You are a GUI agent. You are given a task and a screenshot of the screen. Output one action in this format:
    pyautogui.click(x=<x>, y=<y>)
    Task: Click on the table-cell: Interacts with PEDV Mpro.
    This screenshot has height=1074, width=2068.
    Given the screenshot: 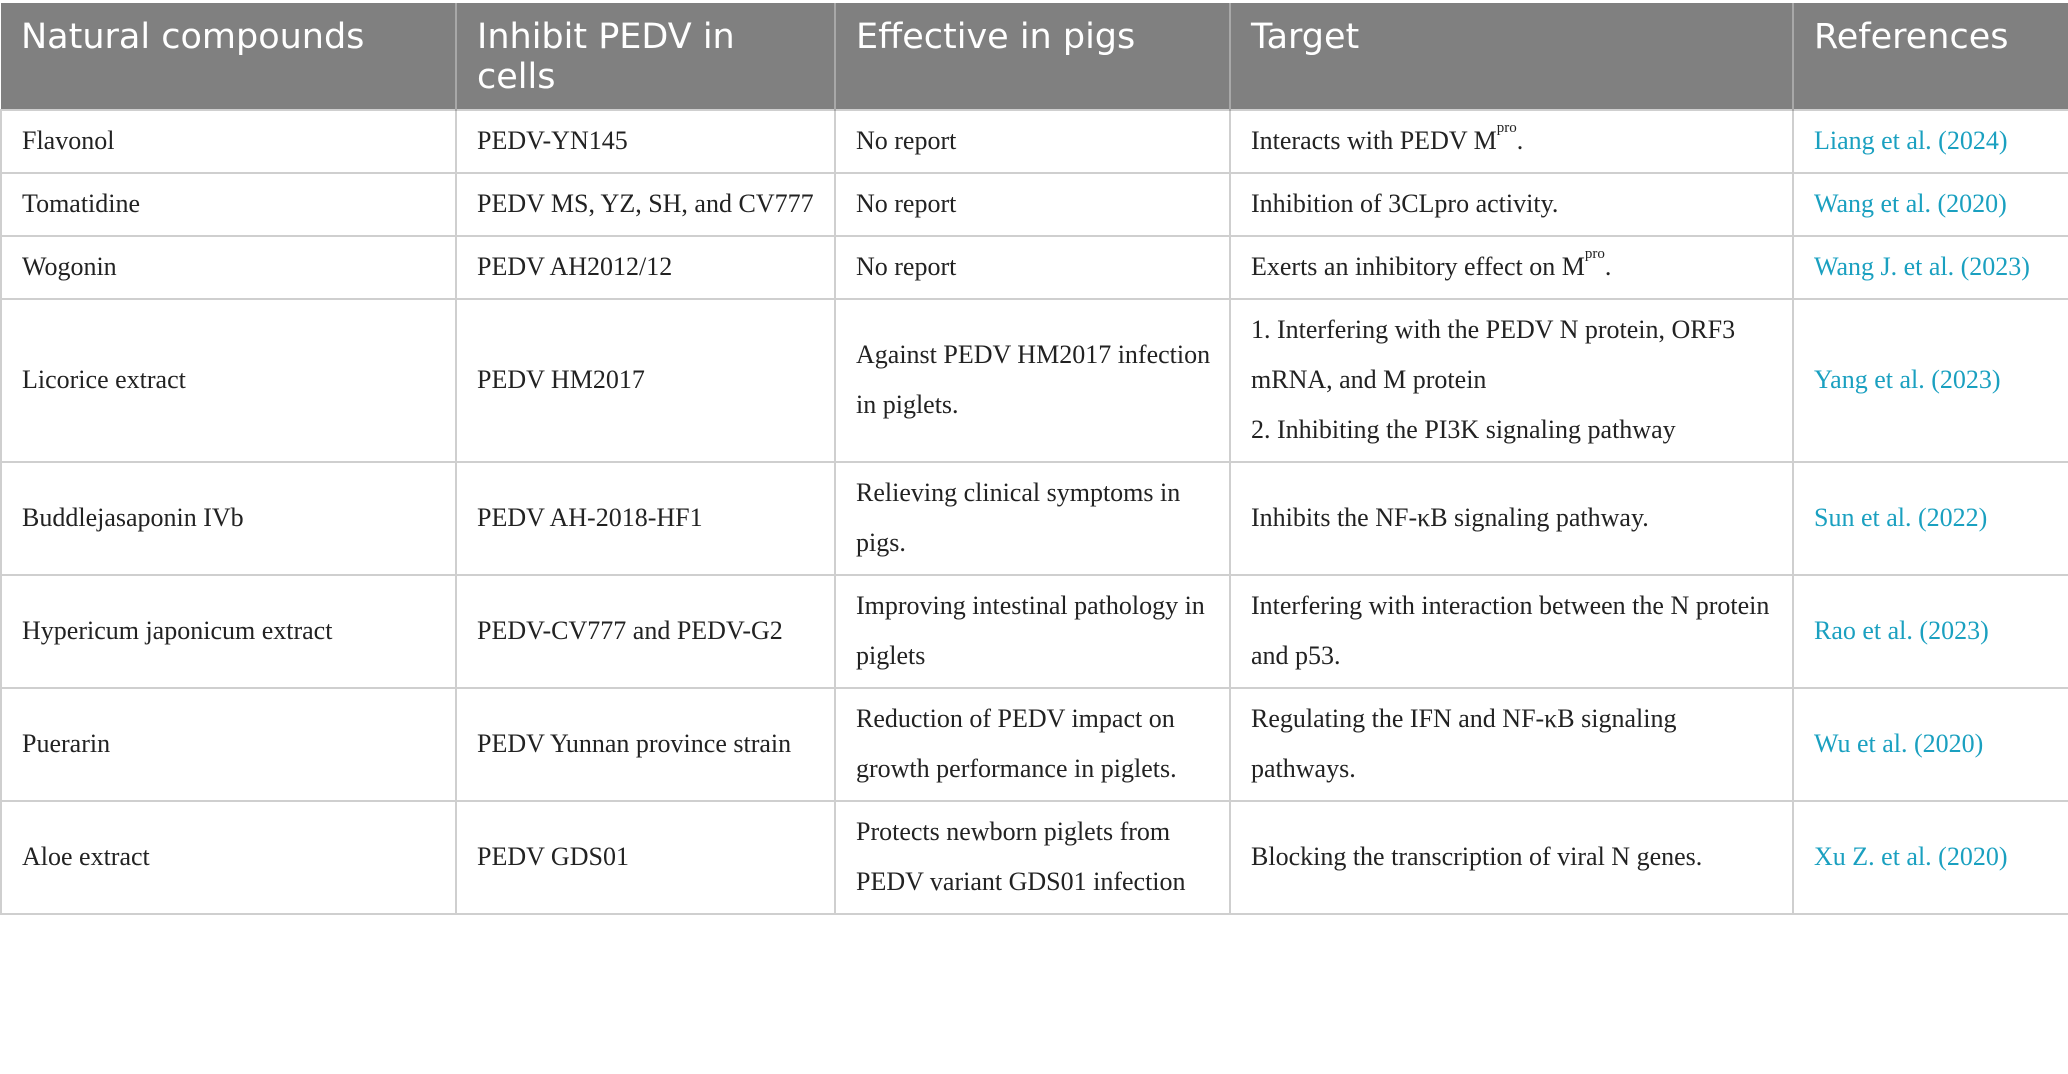 What is the action you would take?
    pyautogui.click(x=1511, y=141)
    